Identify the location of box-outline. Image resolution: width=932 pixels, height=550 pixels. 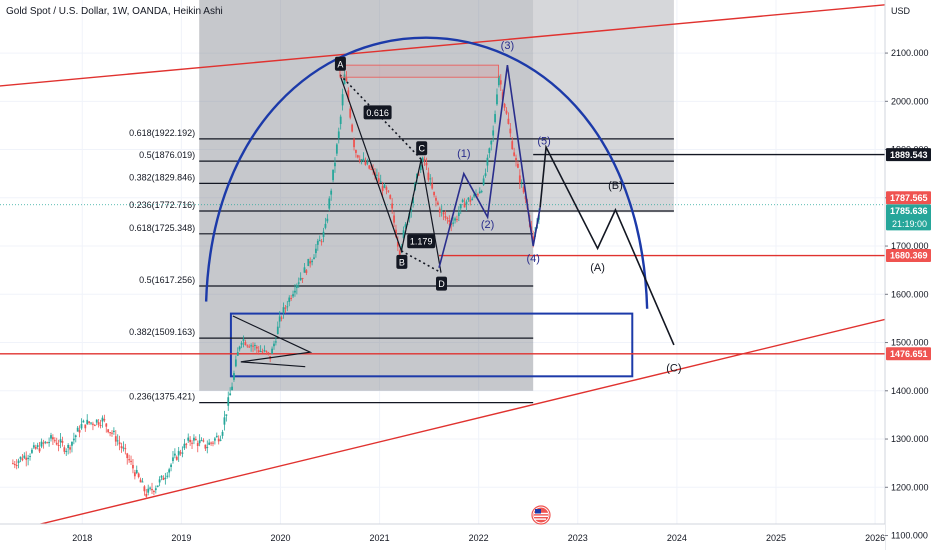
(431, 345).